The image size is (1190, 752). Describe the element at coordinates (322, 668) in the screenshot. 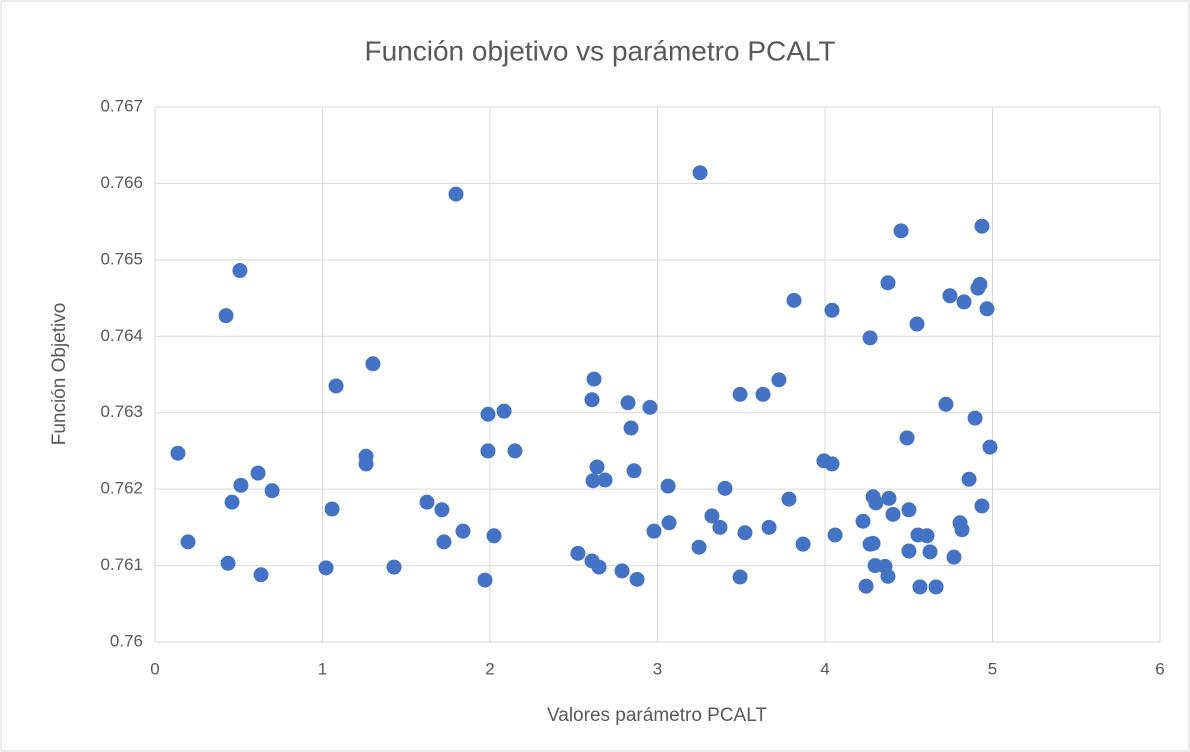

I see `x-tick-label: 1` at that location.